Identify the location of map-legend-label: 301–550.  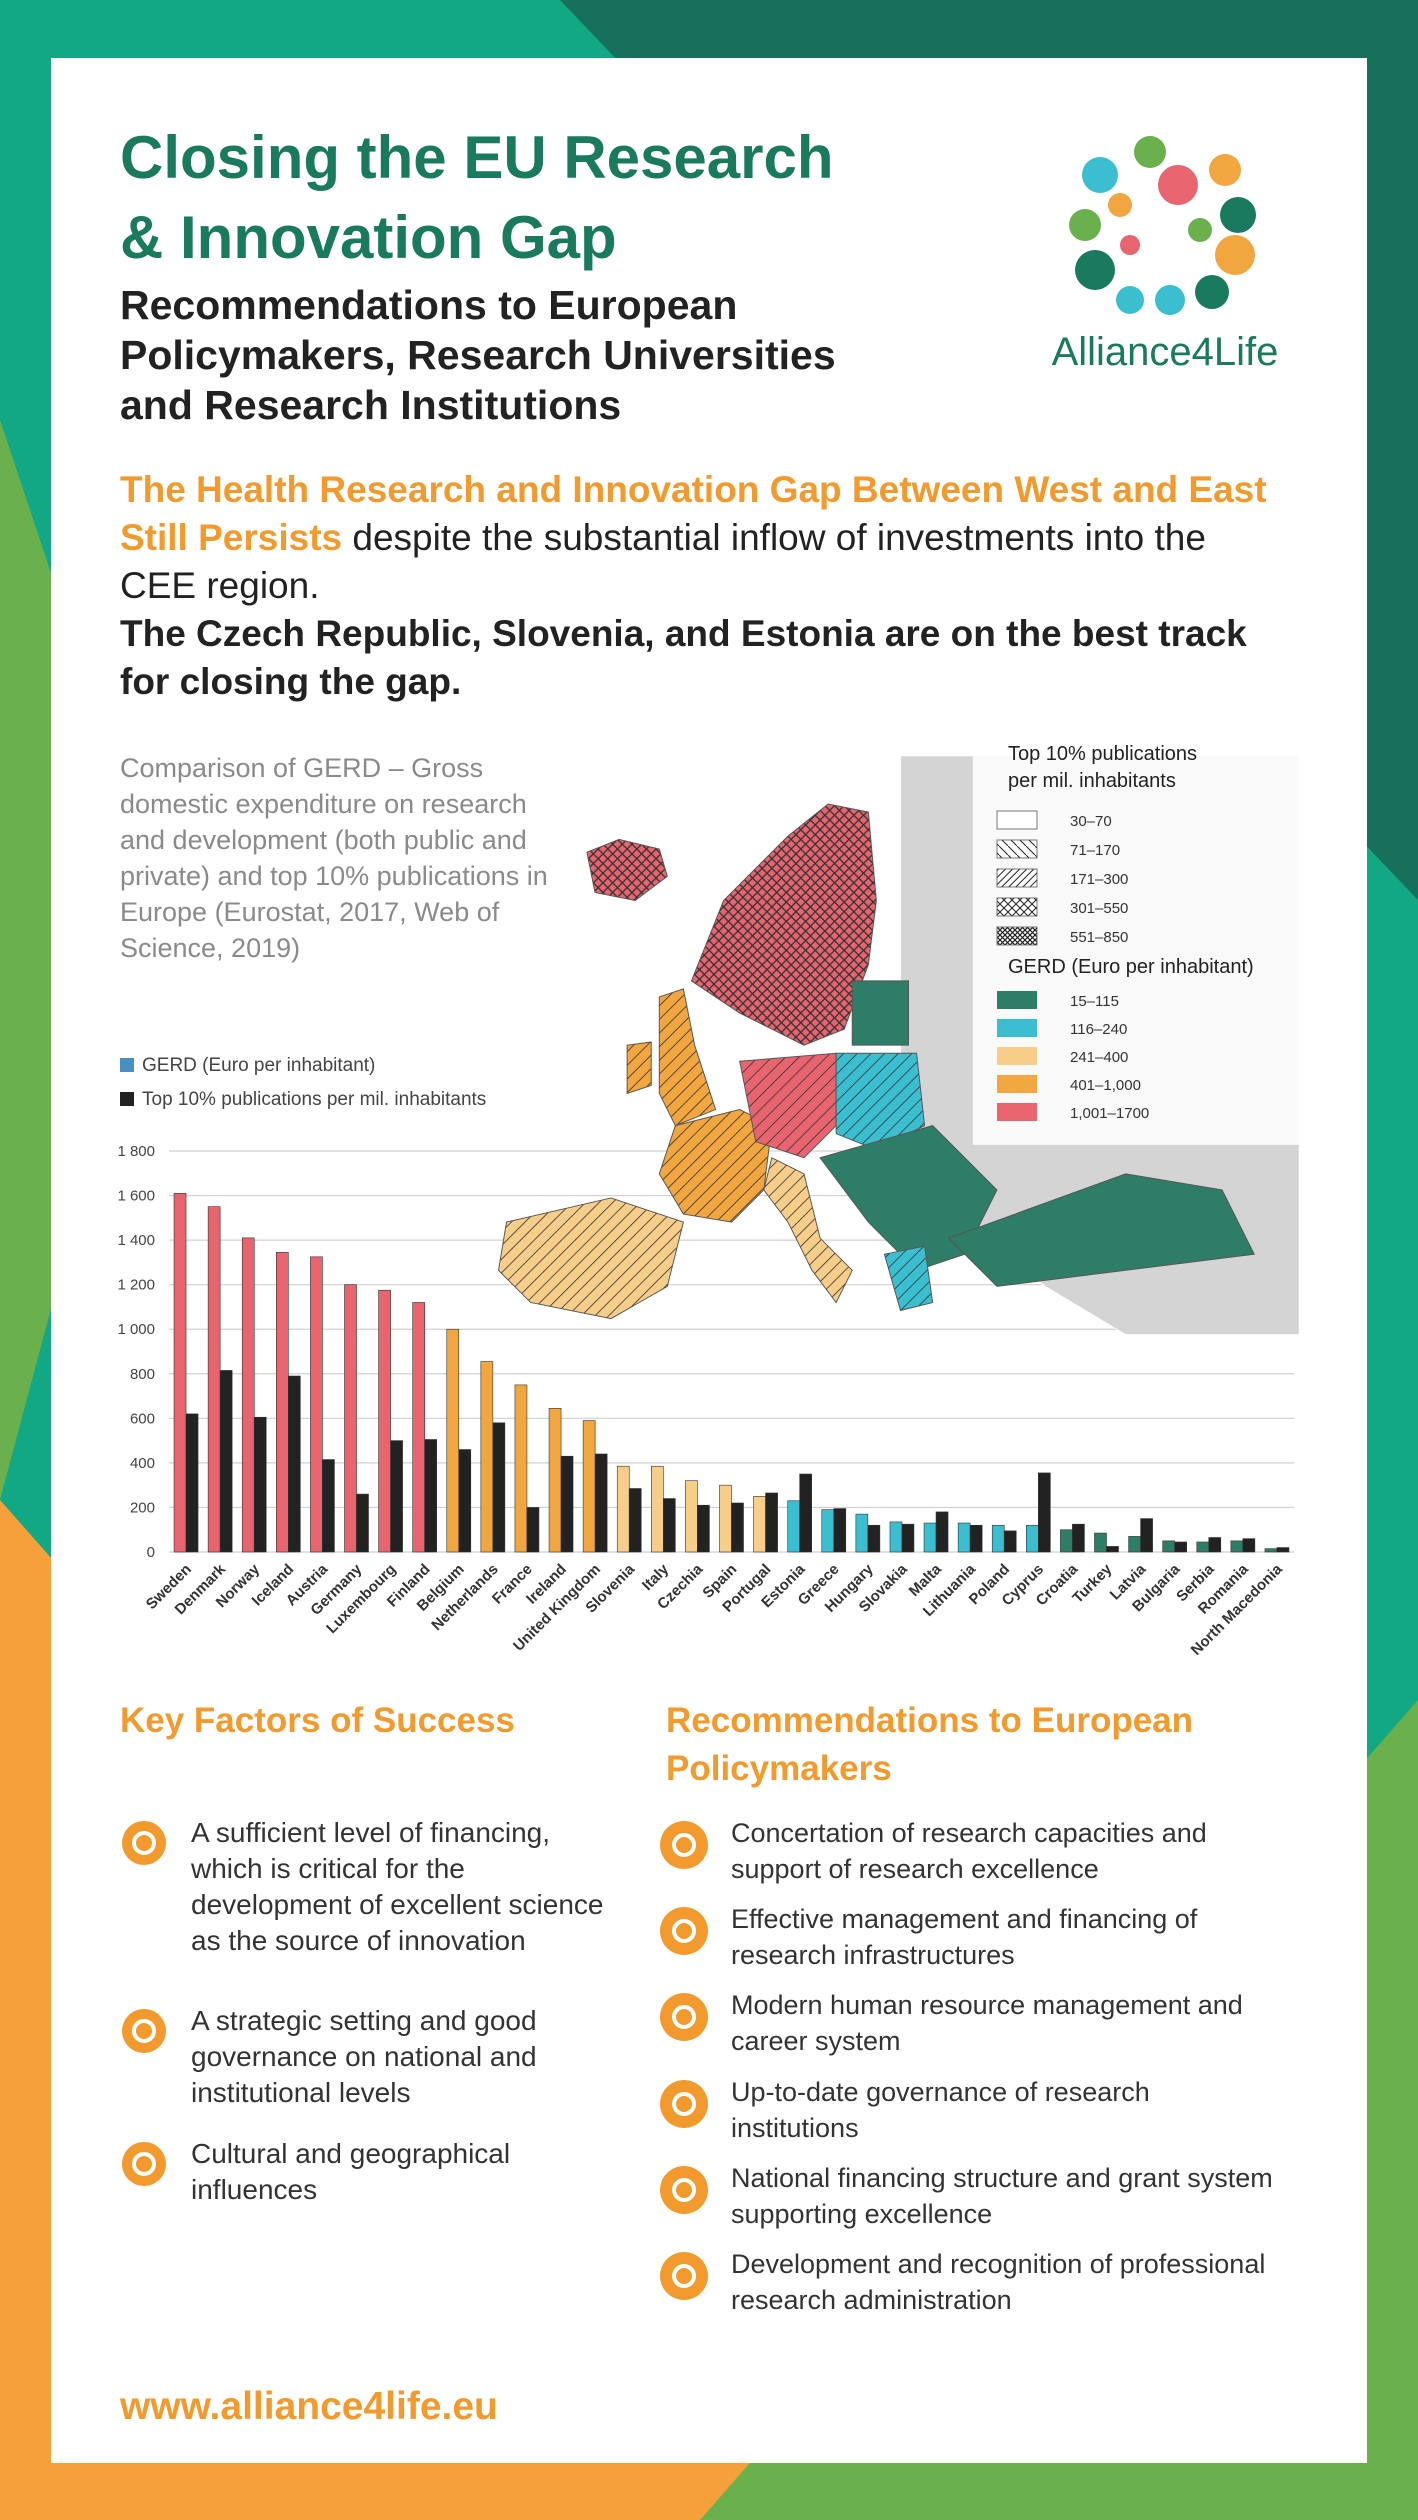
(1099, 908).